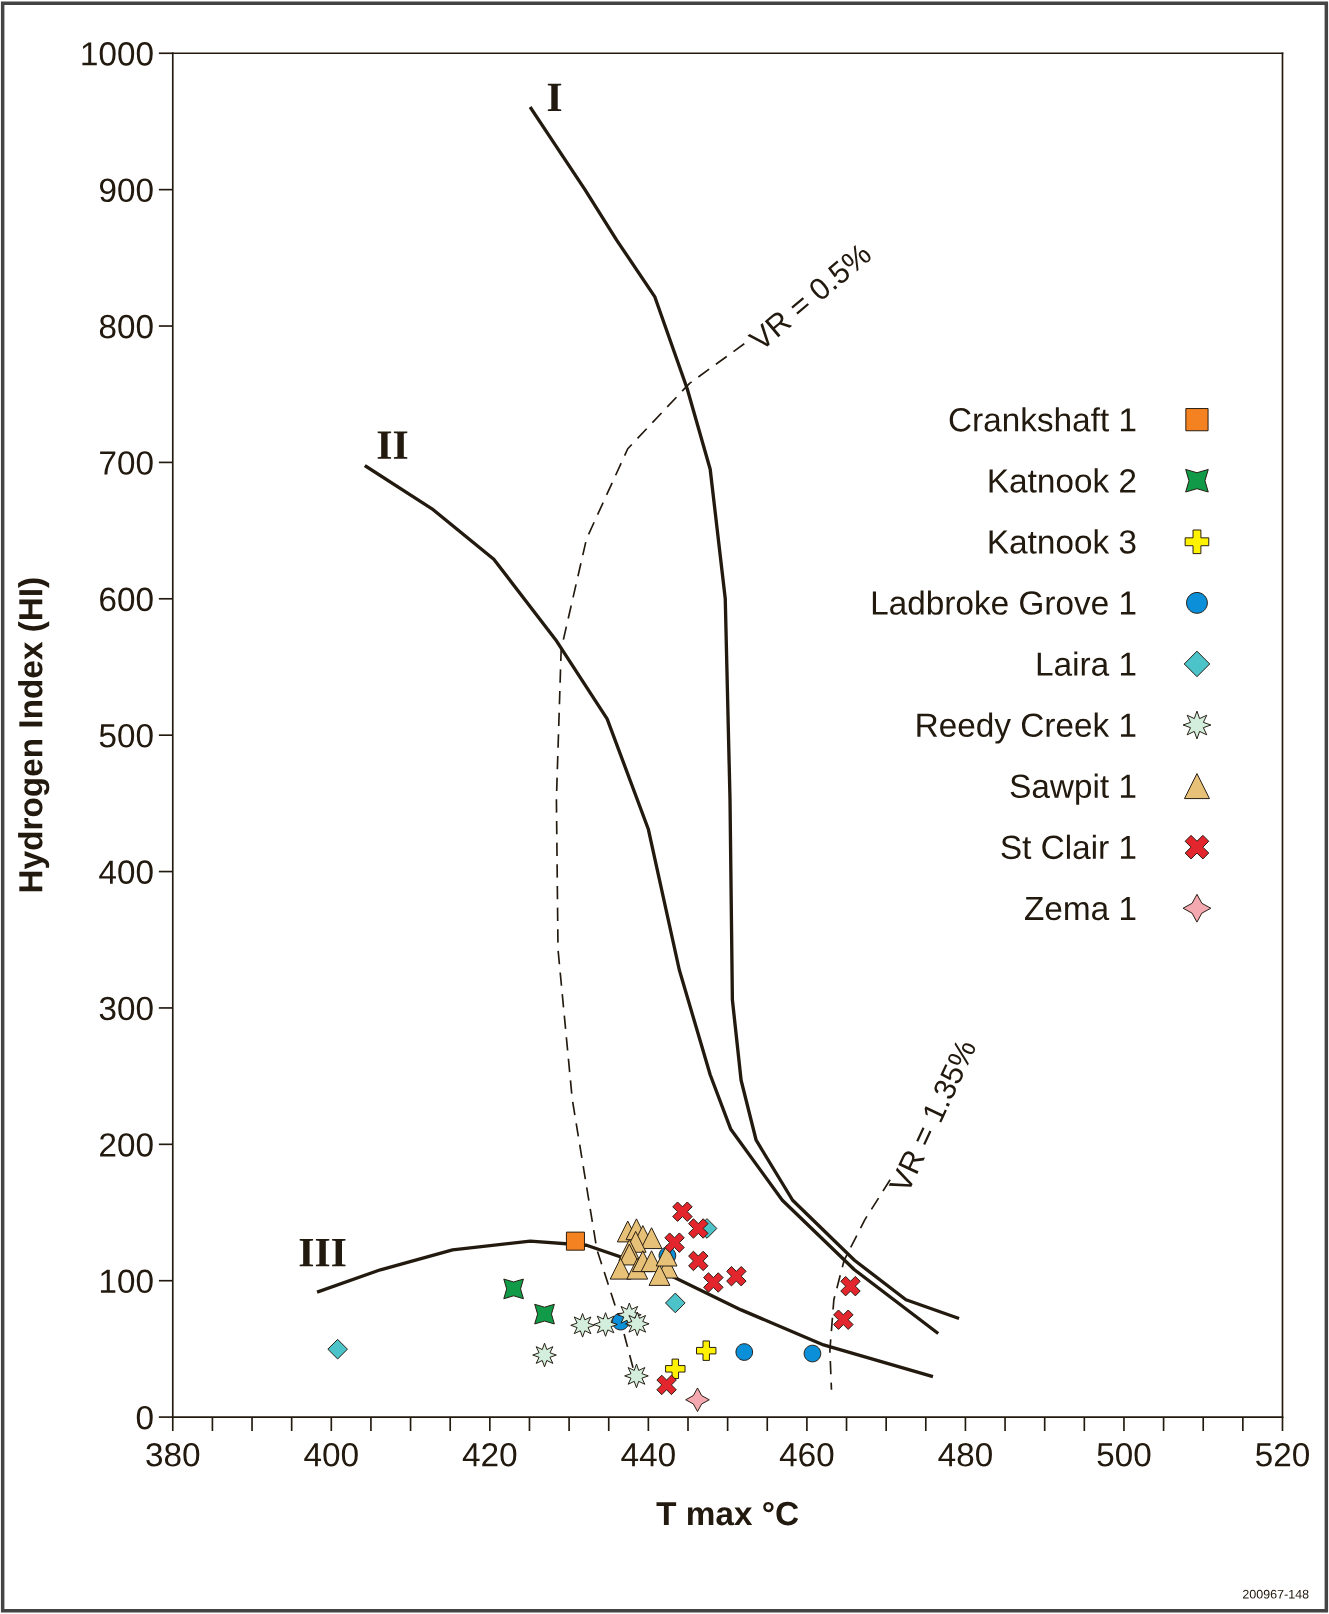  I want to click on legend-label: Katnook 3, so click(1062, 541).